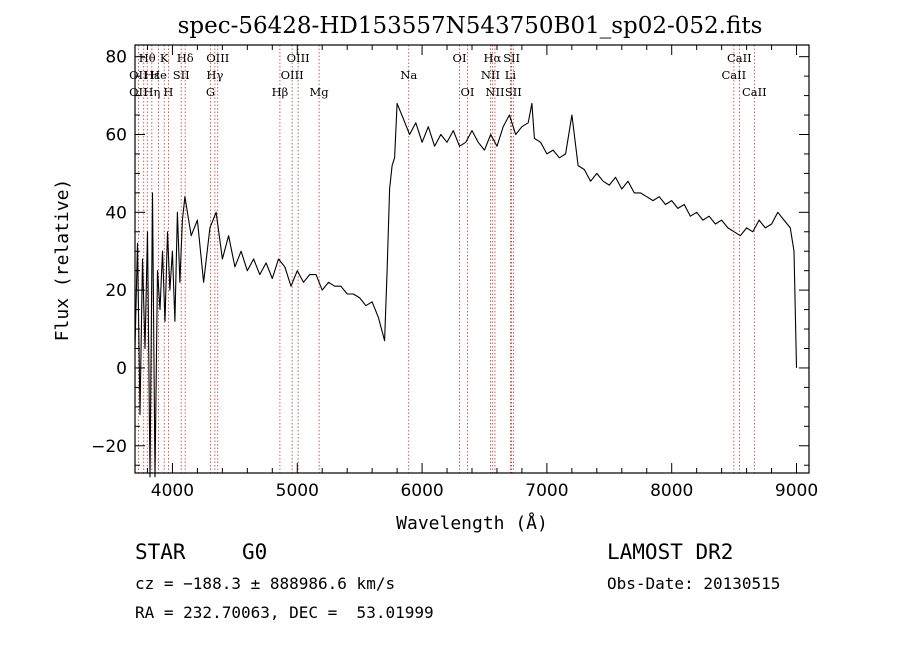  What do you see at coordinates (484, 491) in the screenshot?
I see `x-tick-labels: 4000 5000 6000 7000 8000 9000` at bounding box center [484, 491].